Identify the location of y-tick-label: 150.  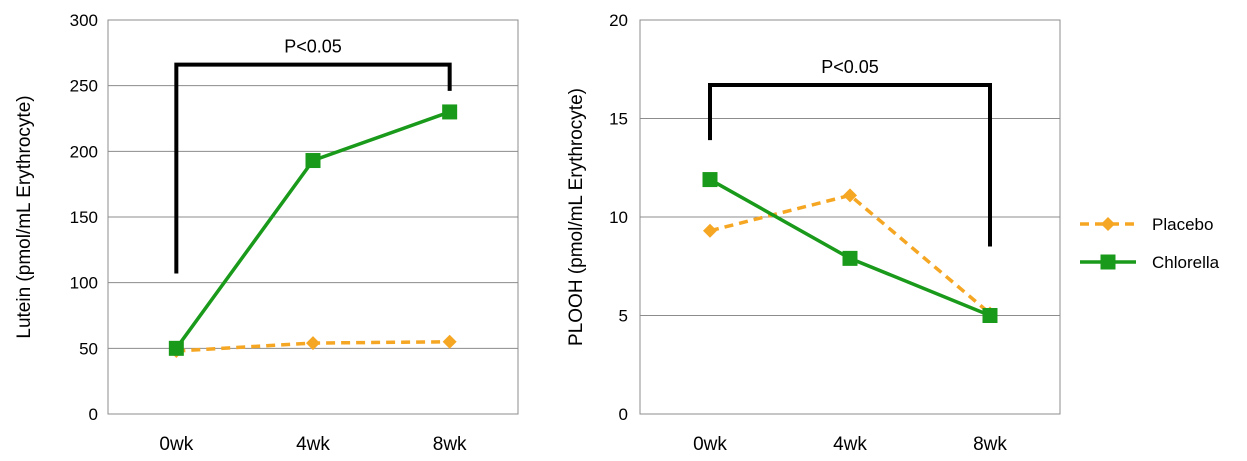
(84, 217).